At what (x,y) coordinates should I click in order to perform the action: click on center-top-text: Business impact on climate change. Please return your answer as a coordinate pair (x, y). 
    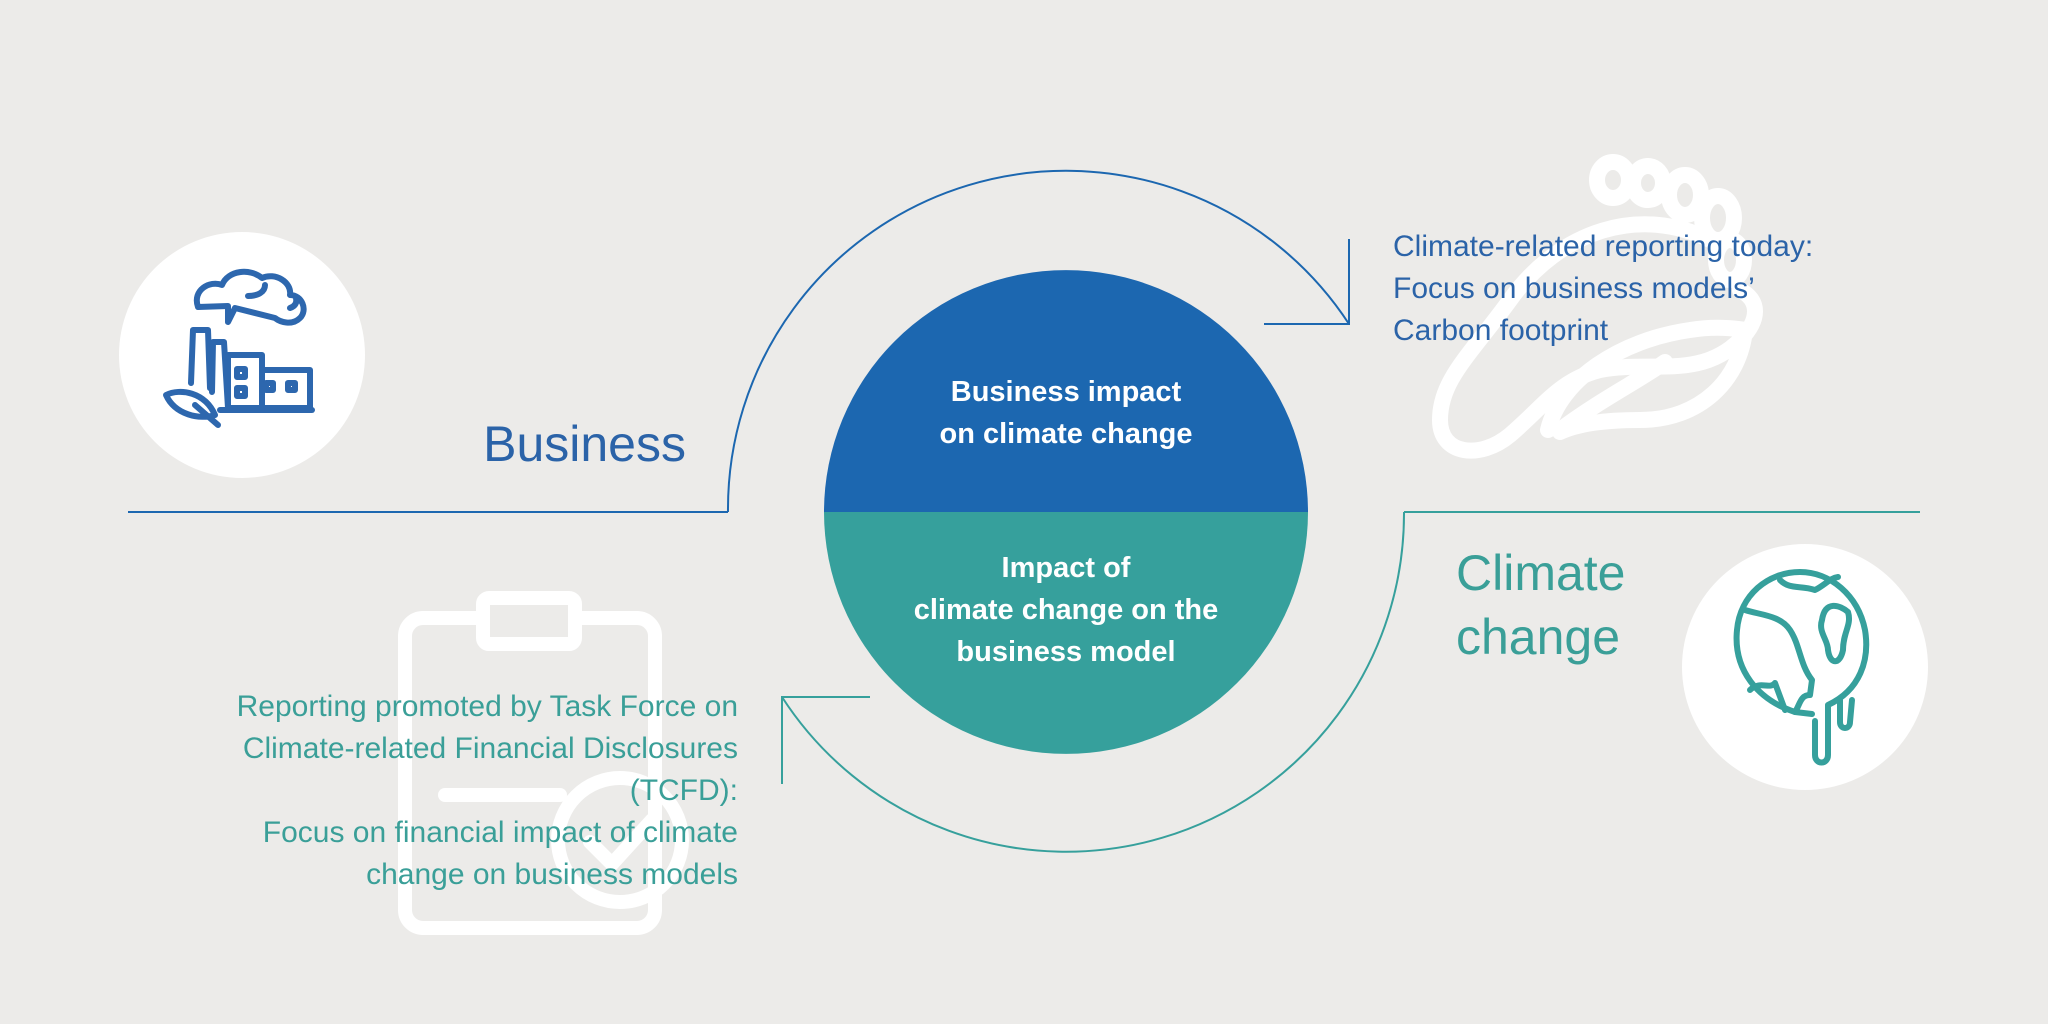
    Looking at the image, I should click on (1066, 413).